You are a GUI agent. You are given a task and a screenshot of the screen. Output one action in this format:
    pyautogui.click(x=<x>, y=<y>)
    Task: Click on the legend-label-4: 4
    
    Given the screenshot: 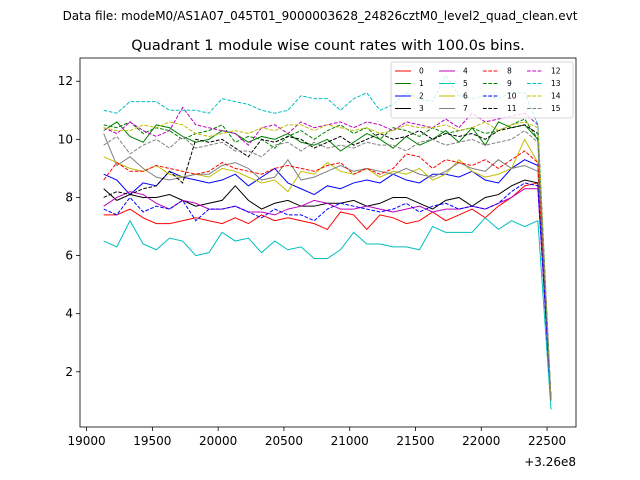 What is the action you would take?
    pyautogui.click(x=465, y=71)
    